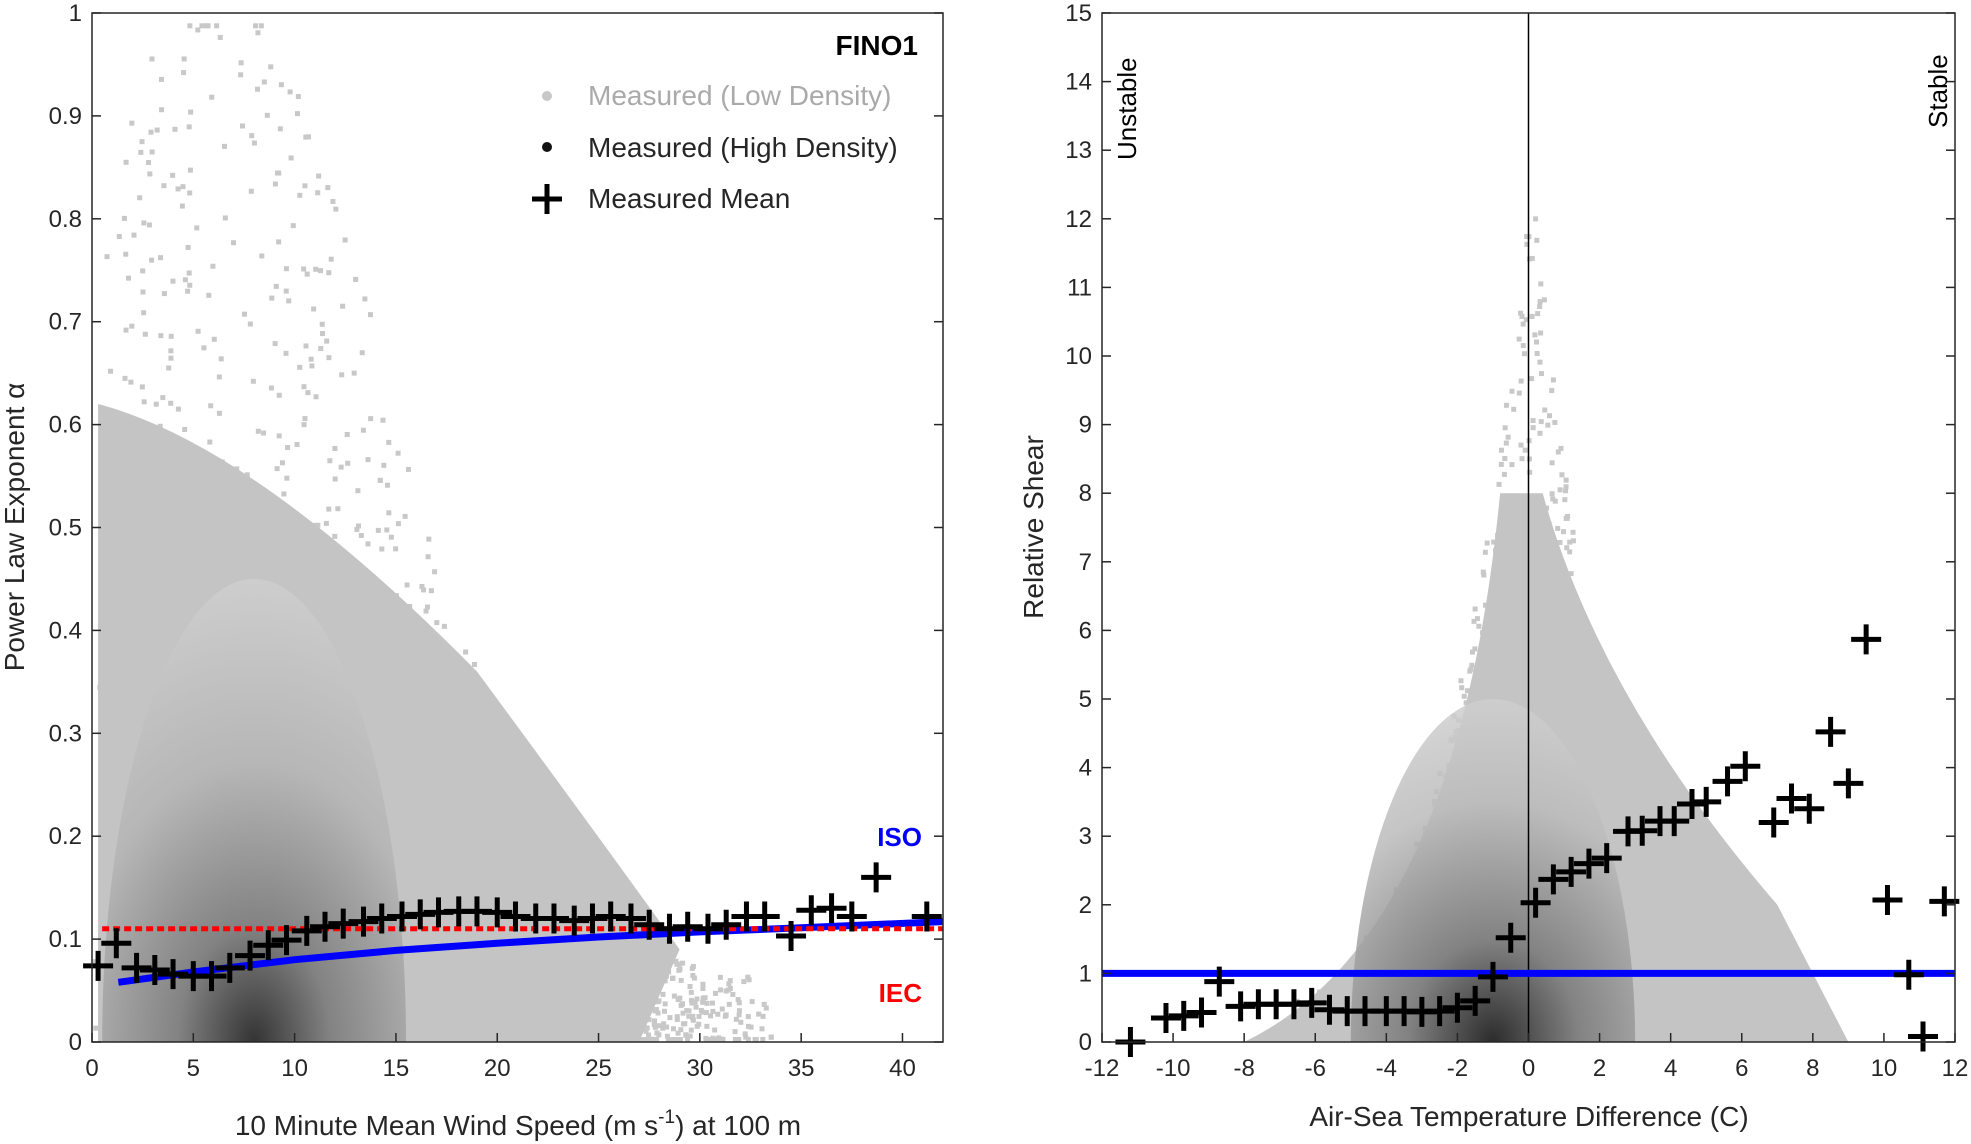  Describe the element at coordinates (1599, 1068) in the screenshot. I see `x-tick-label: 2` at that location.